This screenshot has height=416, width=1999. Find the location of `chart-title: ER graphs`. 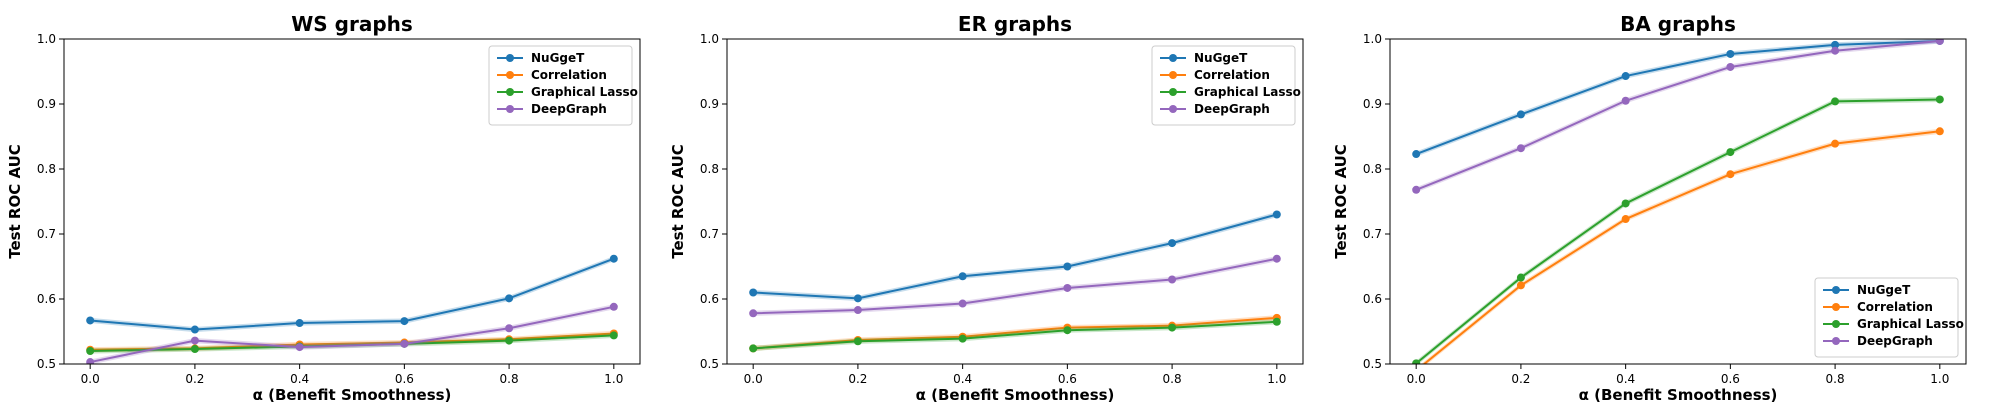

chart-title: ER graphs is located at coordinates (1015, 24).